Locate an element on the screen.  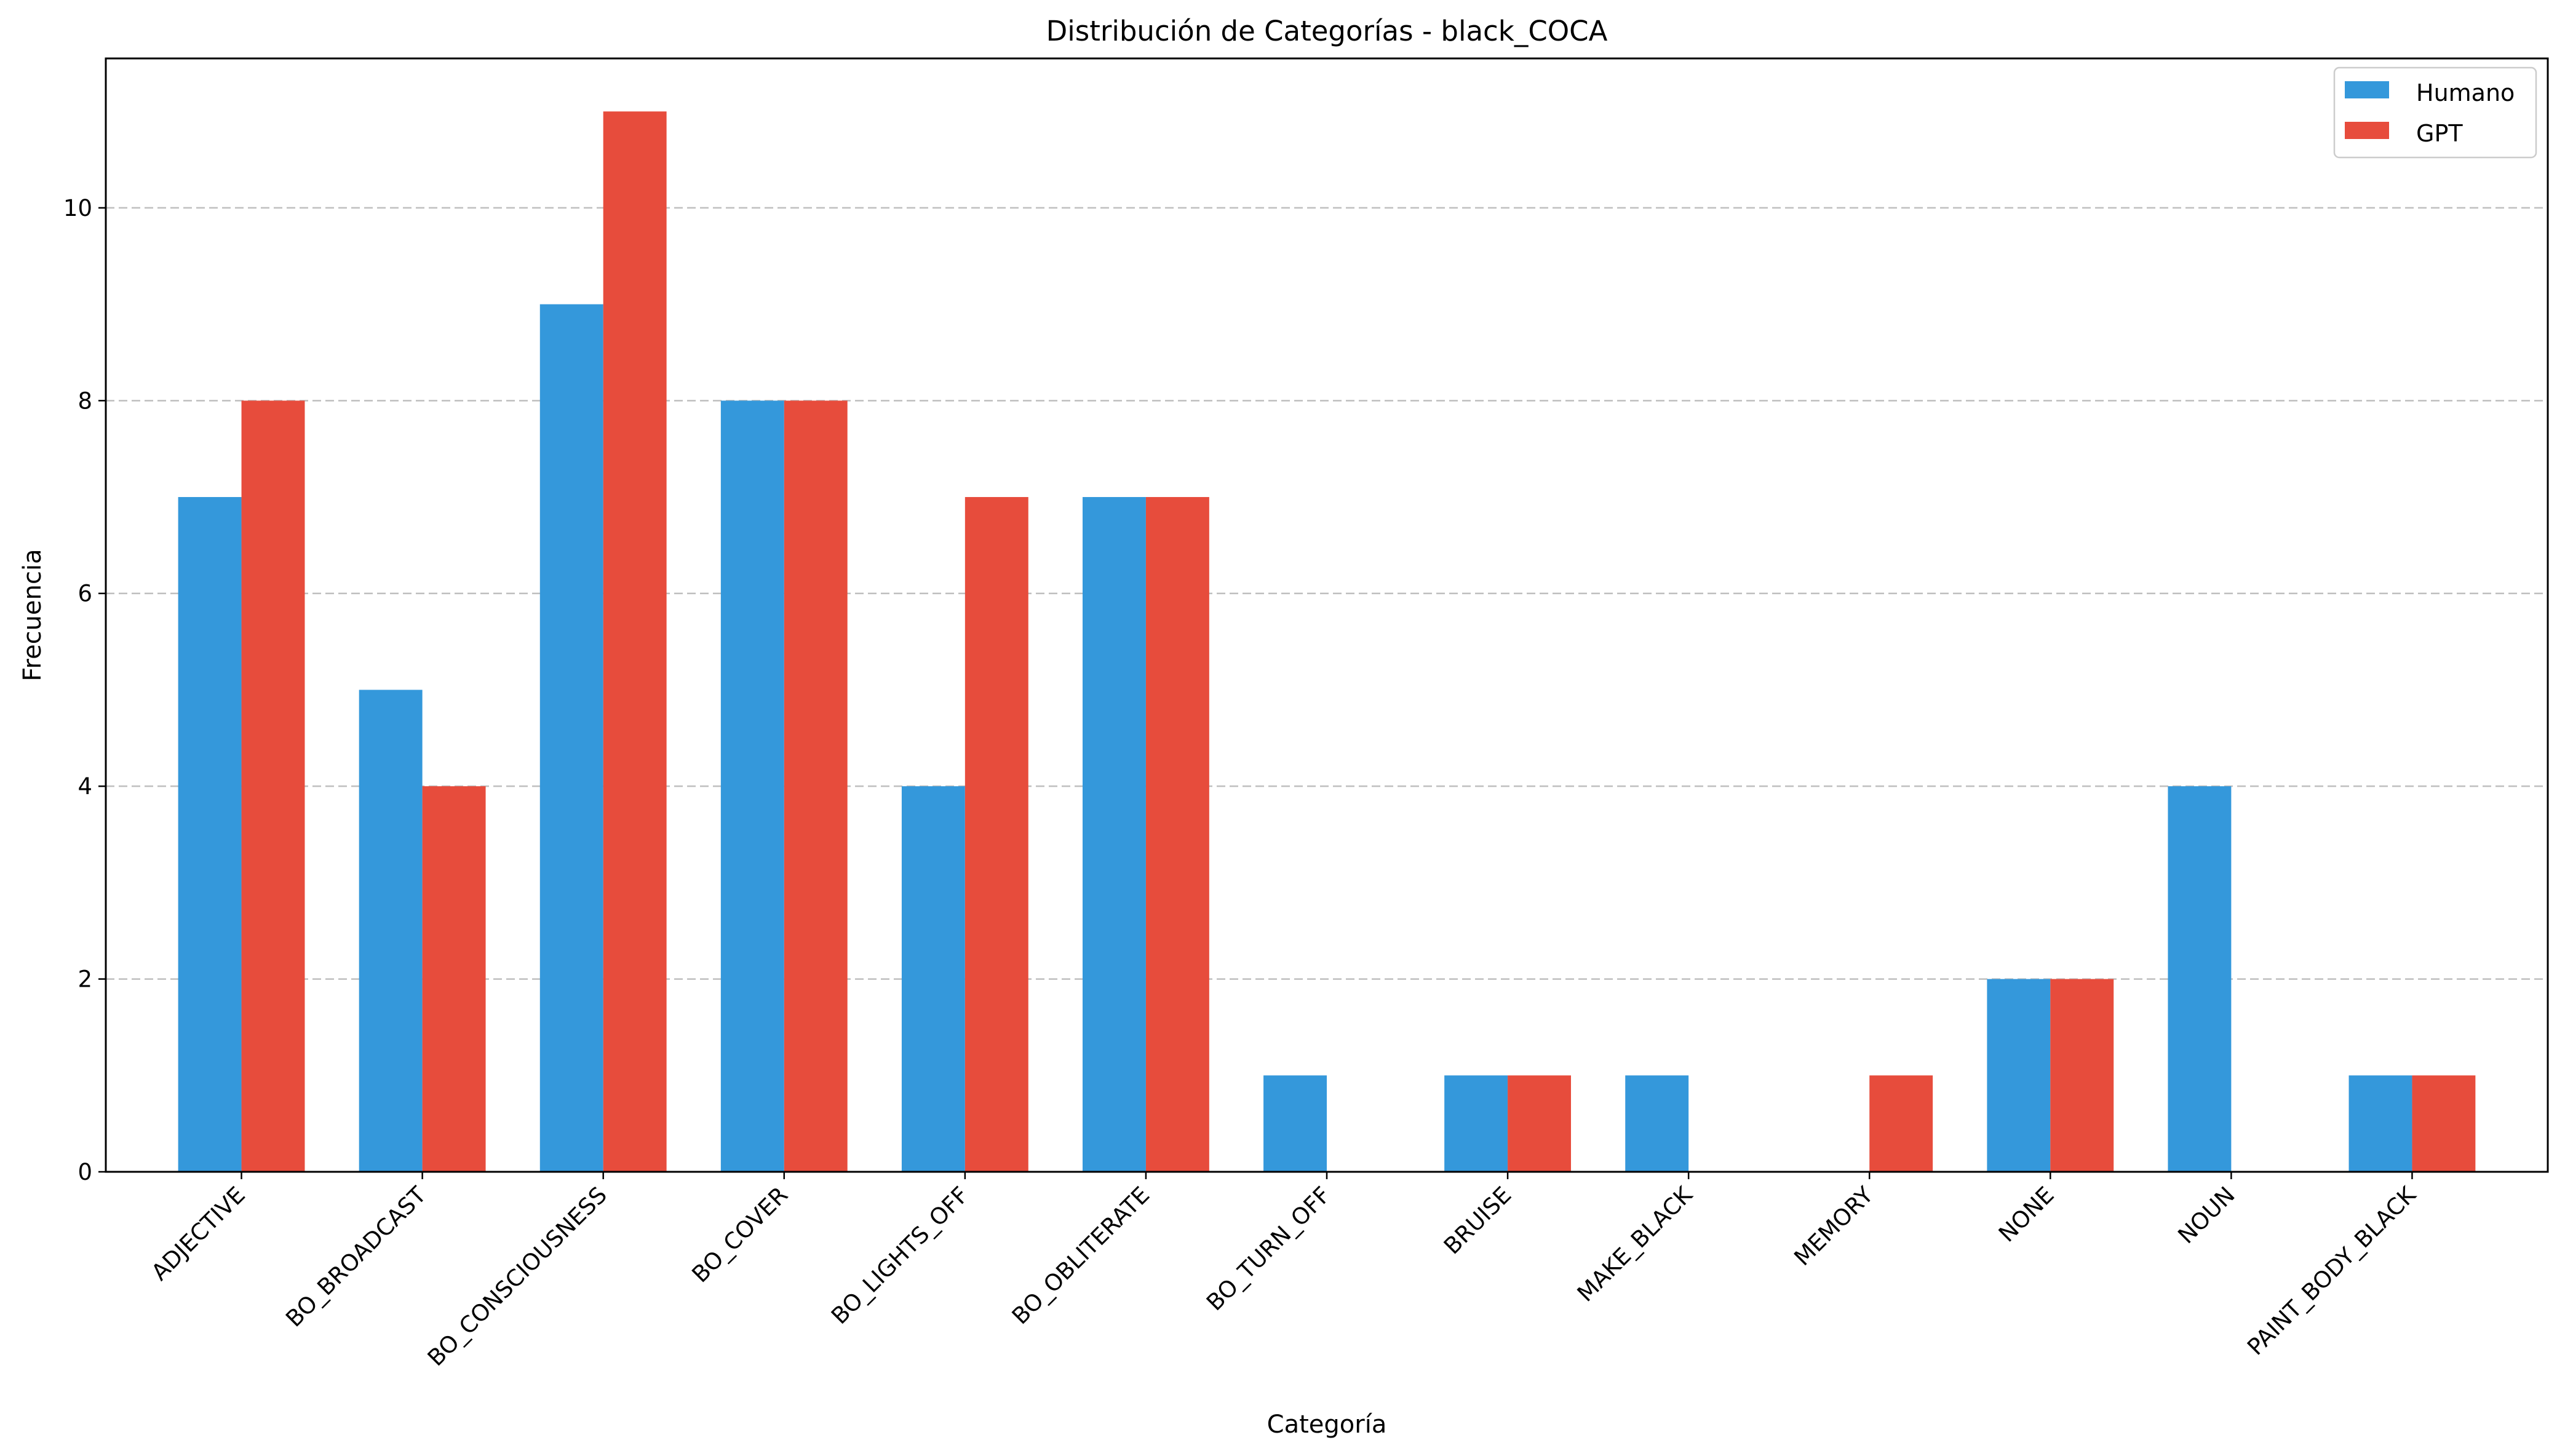
legend-label-humano: Humano is located at coordinates (2465, 93).